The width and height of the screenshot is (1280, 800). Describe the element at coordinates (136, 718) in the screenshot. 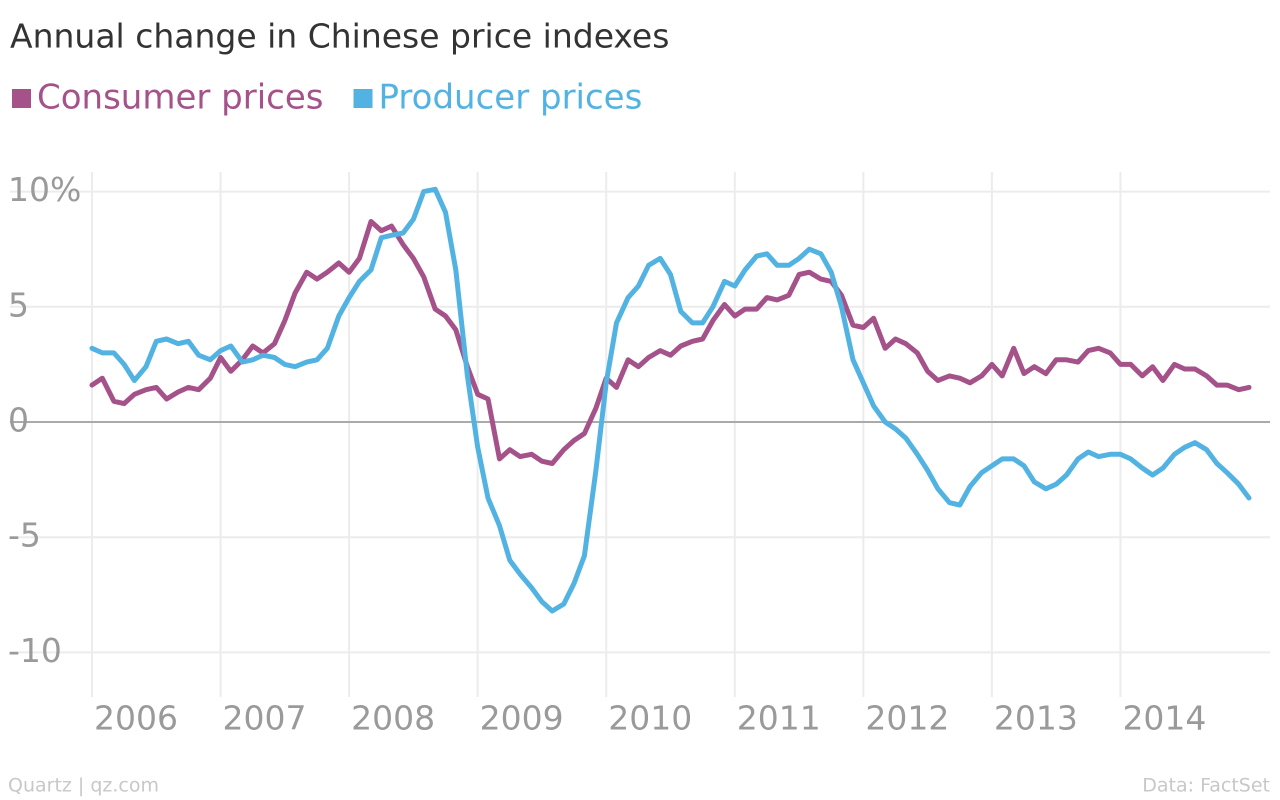

I see `x-tick-label: 2006` at that location.